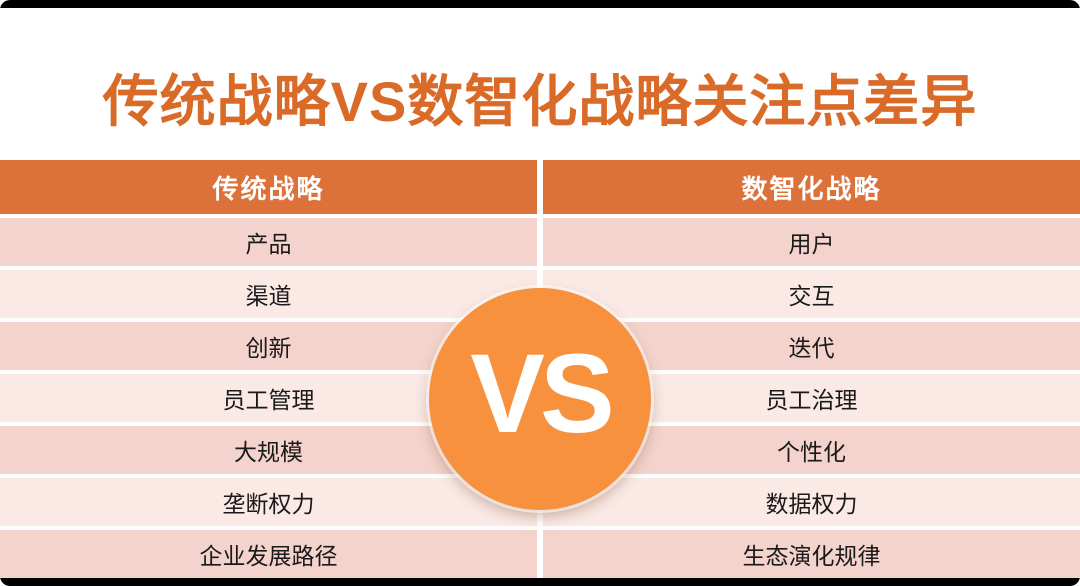 The height and width of the screenshot is (586, 1080). I want to click on column-header-traditional: 传统战略, so click(268, 187).